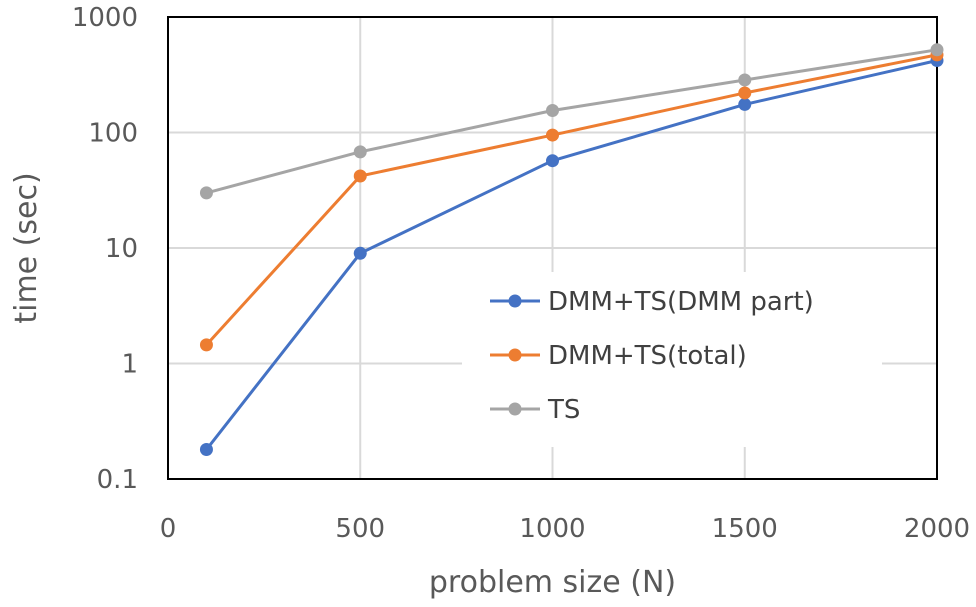  Describe the element at coordinates (113, 134) in the screenshot. I see `y-tick-label: 100` at that location.